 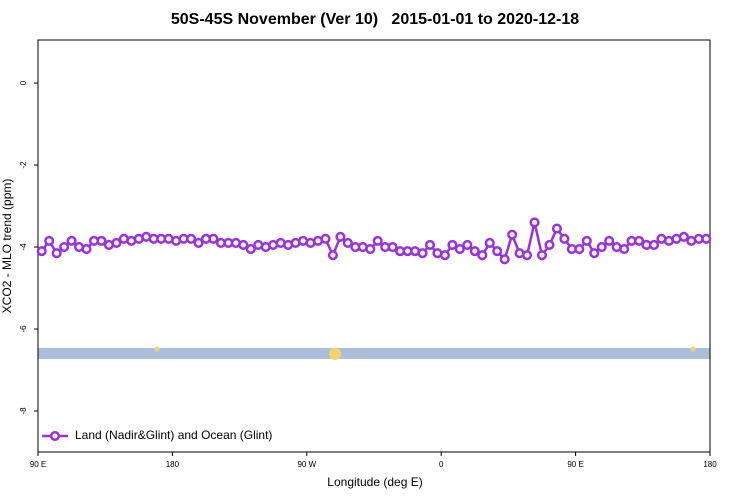 I want to click on x-tick-label: 0, so click(x=441, y=464).